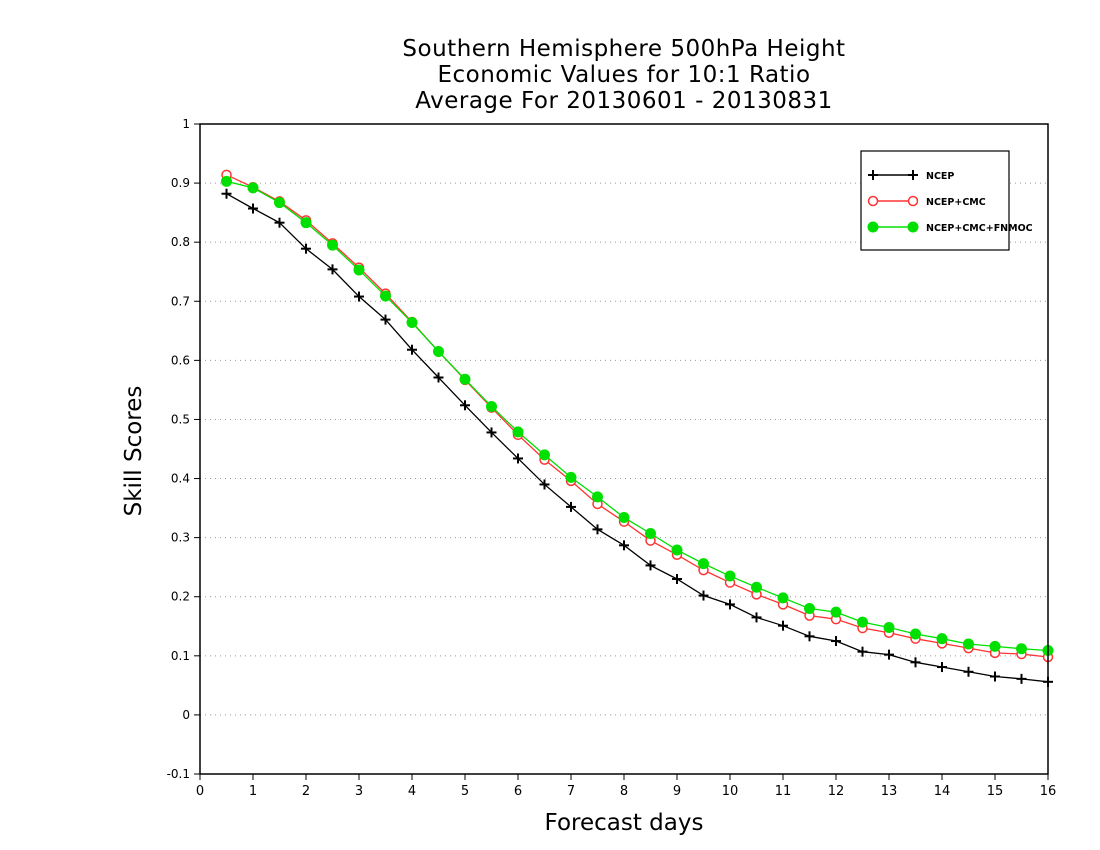  Describe the element at coordinates (624, 823) in the screenshot. I see `x-axis-title: Forecast days` at that location.